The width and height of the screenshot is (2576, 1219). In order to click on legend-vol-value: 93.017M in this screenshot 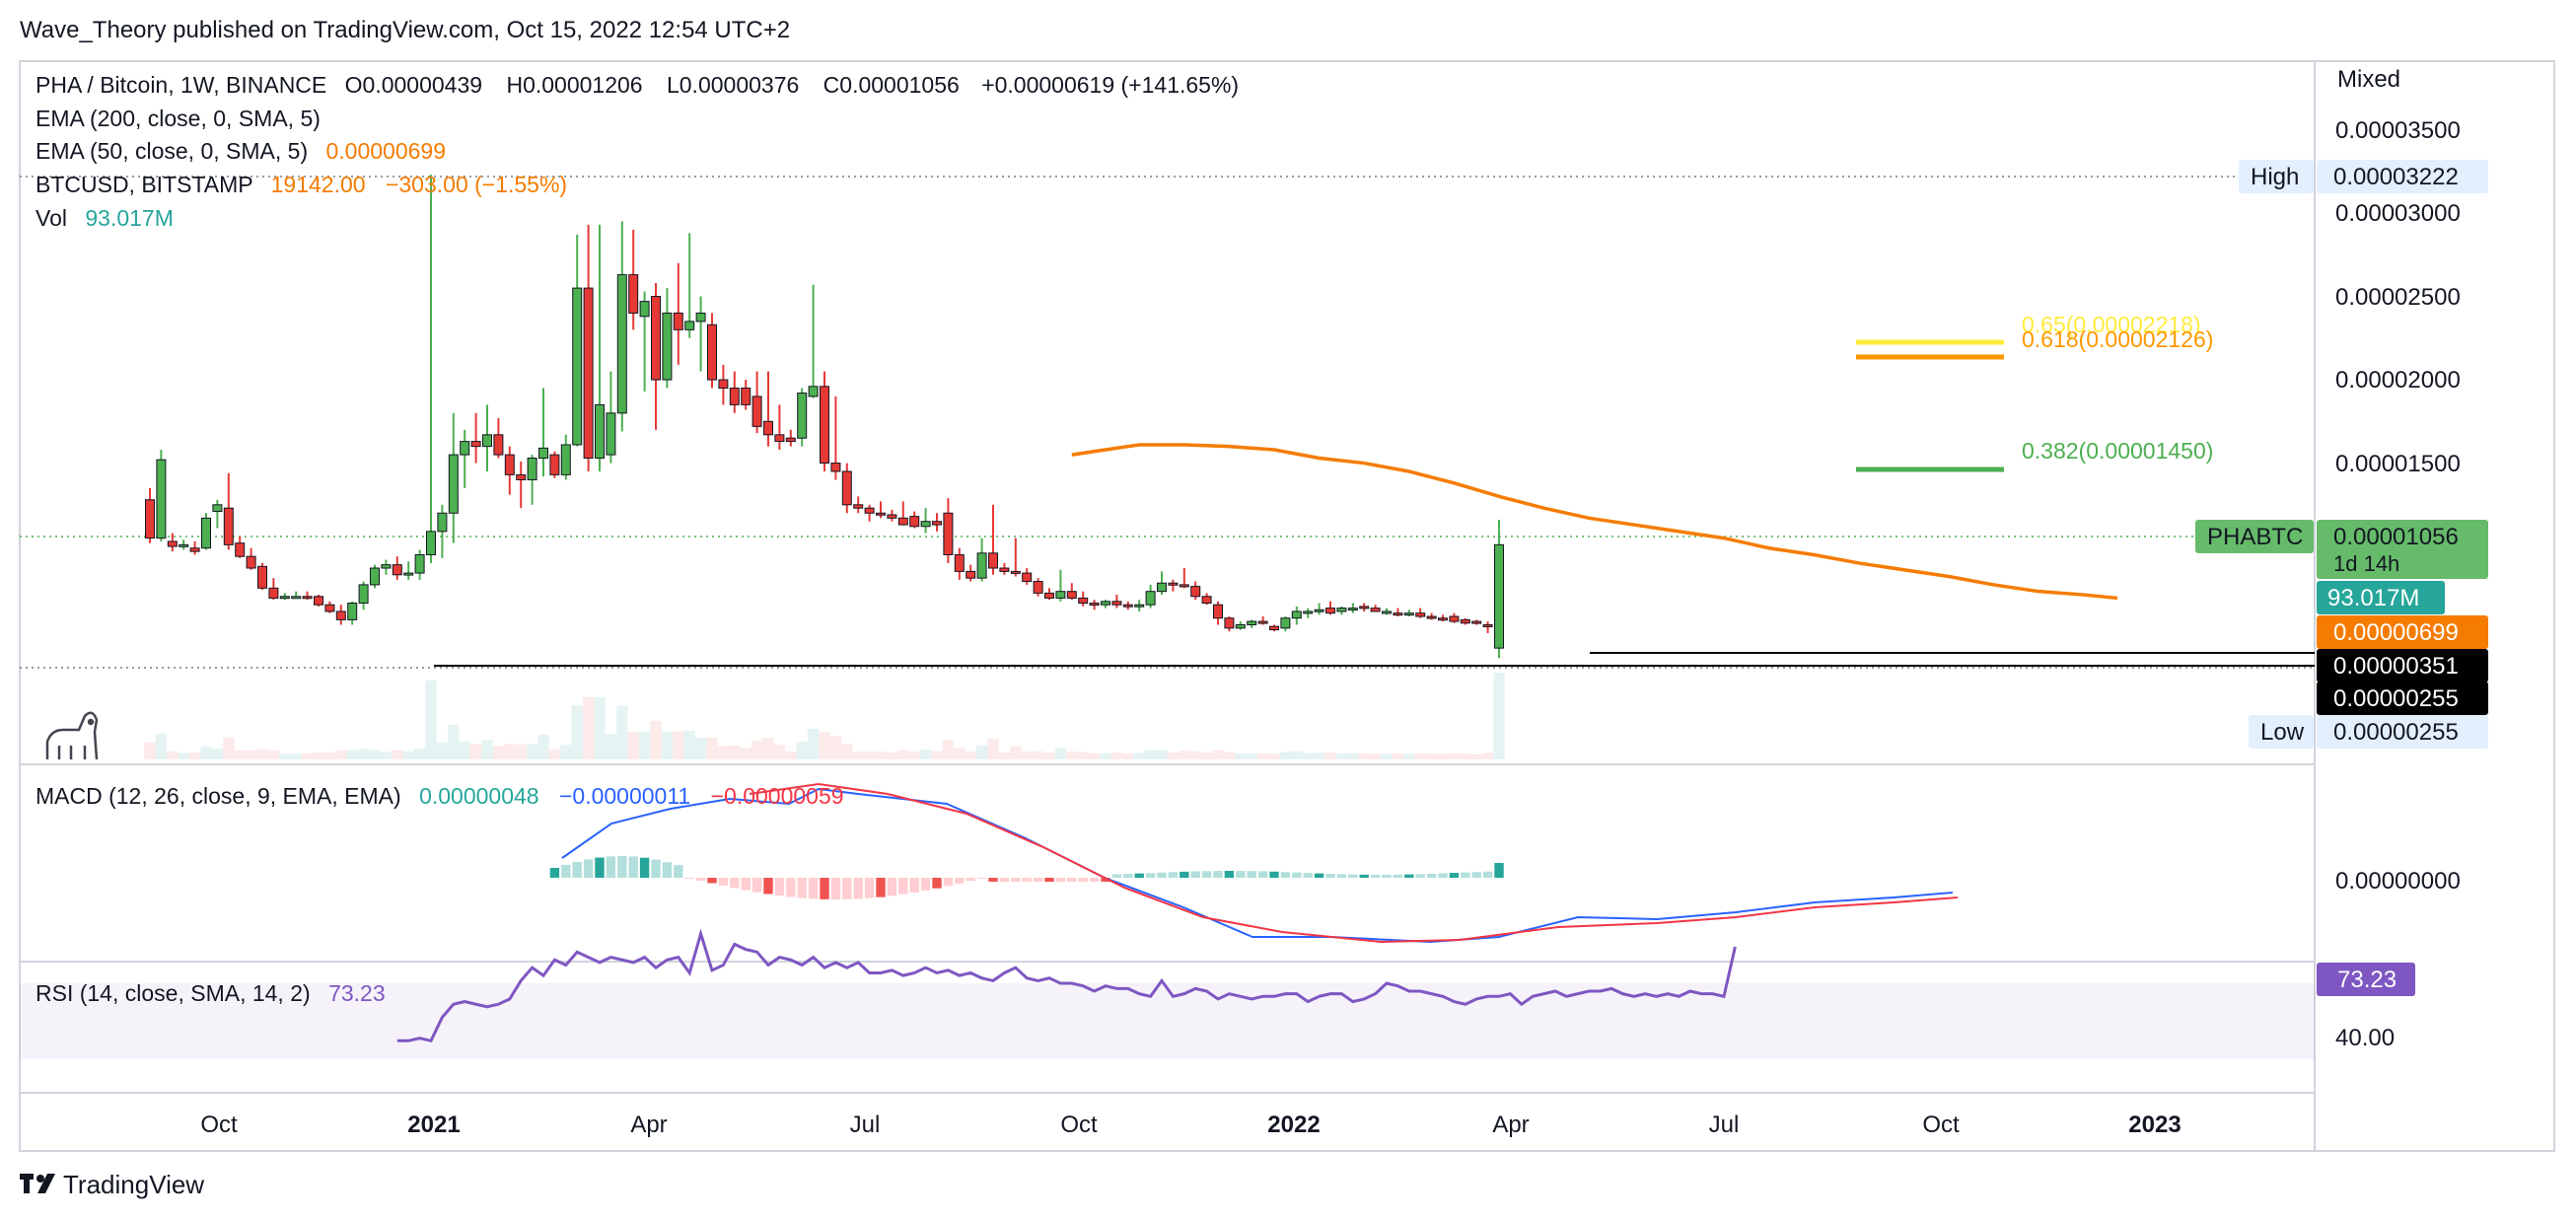, I will do `click(129, 218)`.